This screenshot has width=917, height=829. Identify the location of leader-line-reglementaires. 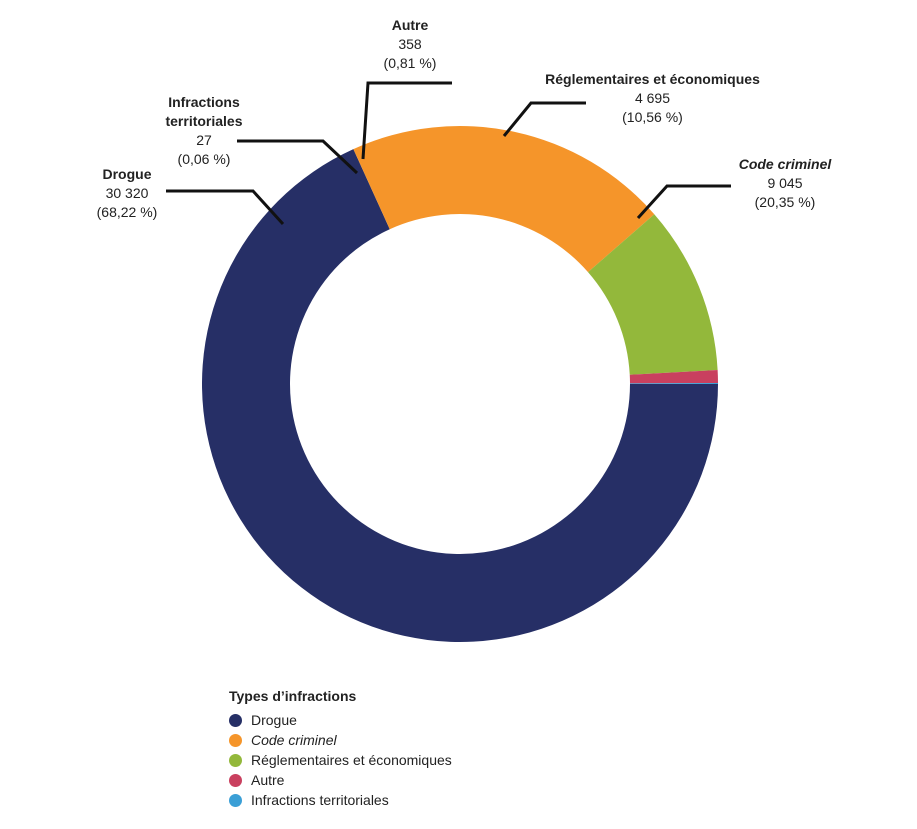
(544, 119).